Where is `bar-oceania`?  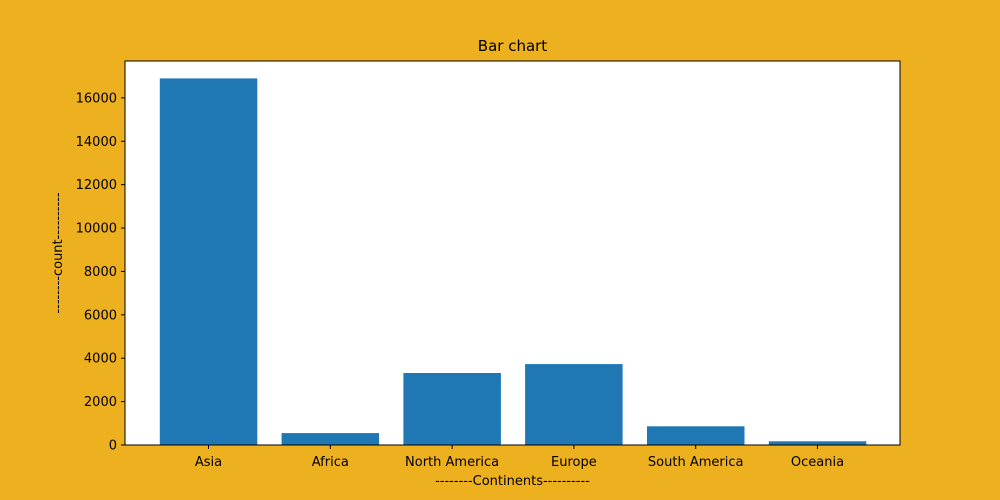
bar-oceania is located at coordinates (817, 443).